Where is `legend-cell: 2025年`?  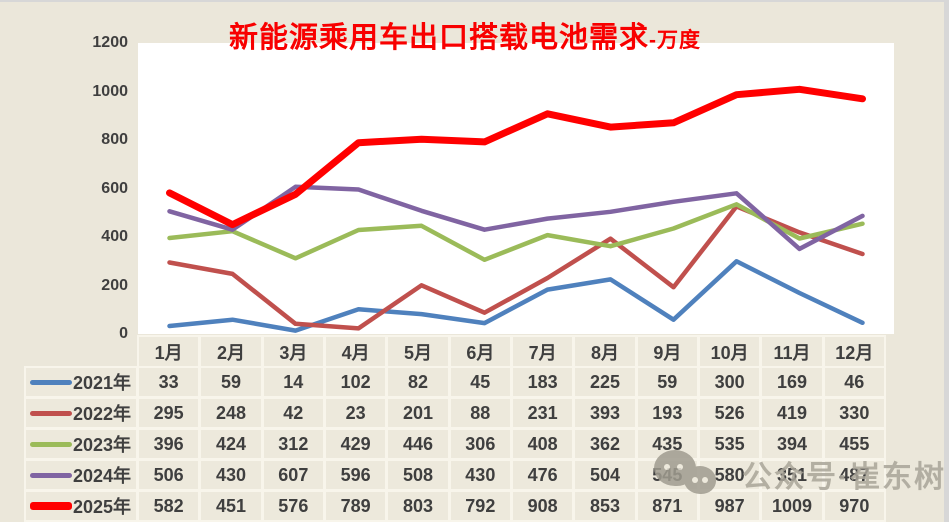 legend-cell: 2025年 is located at coordinates (81, 506).